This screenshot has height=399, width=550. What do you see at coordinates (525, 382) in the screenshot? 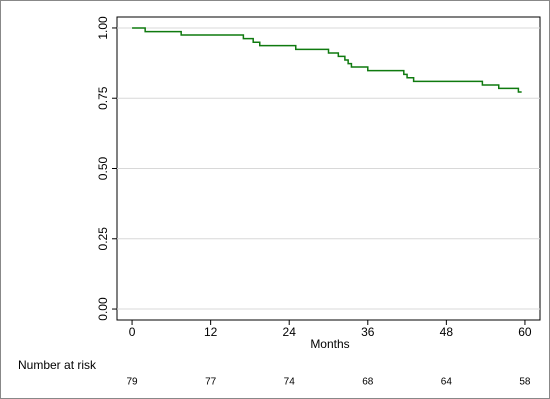
I see `risk-count: 58` at bounding box center [525, 382].